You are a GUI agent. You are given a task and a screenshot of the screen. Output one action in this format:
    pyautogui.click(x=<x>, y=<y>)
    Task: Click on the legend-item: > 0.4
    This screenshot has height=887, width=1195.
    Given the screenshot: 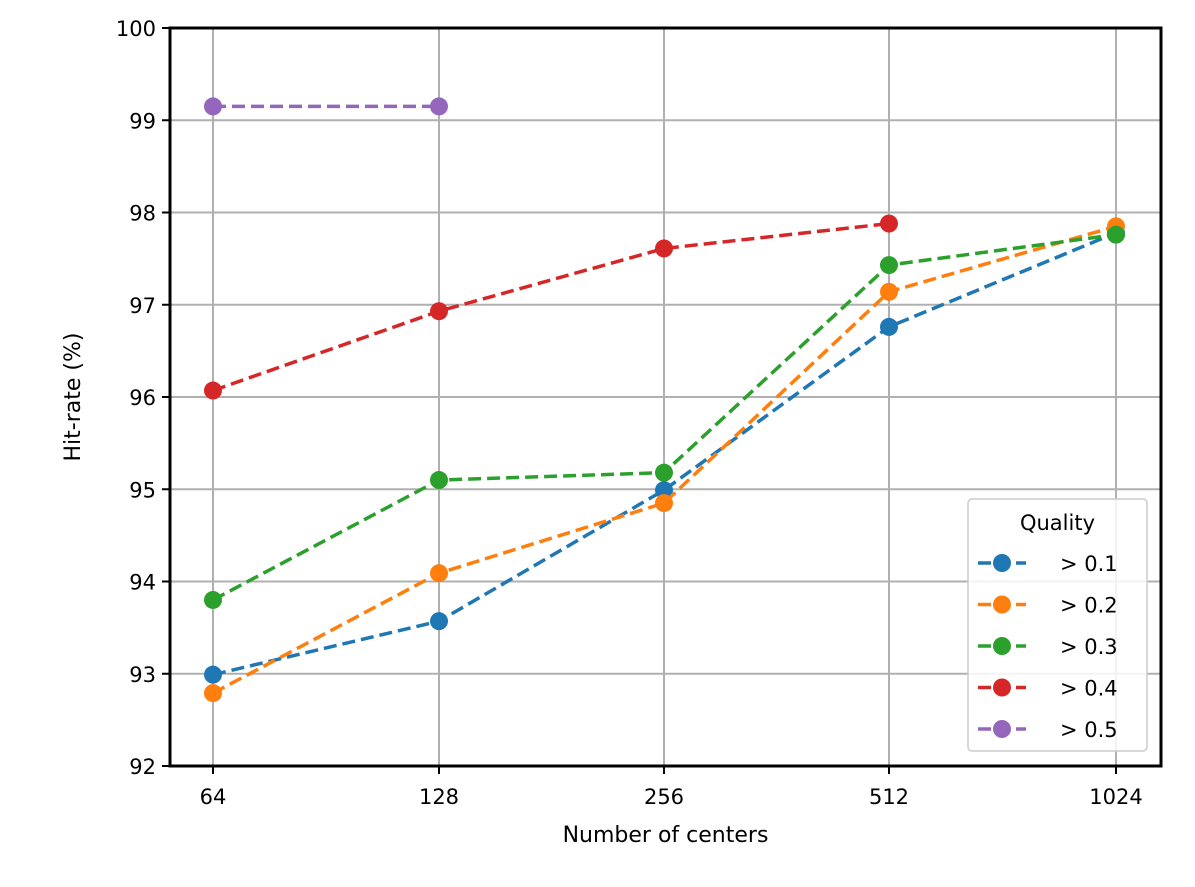 What is the action you would take?
    pyautogui.click(x=1048, y=689)
    